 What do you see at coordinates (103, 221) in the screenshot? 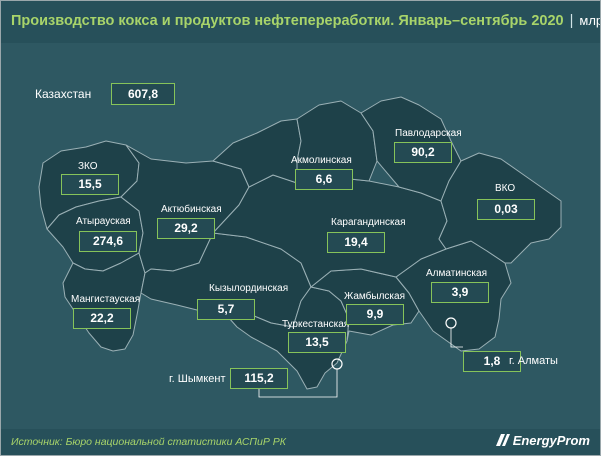
I see `region-label-atyrau: Атырауская` at bounding box center [103, 221].